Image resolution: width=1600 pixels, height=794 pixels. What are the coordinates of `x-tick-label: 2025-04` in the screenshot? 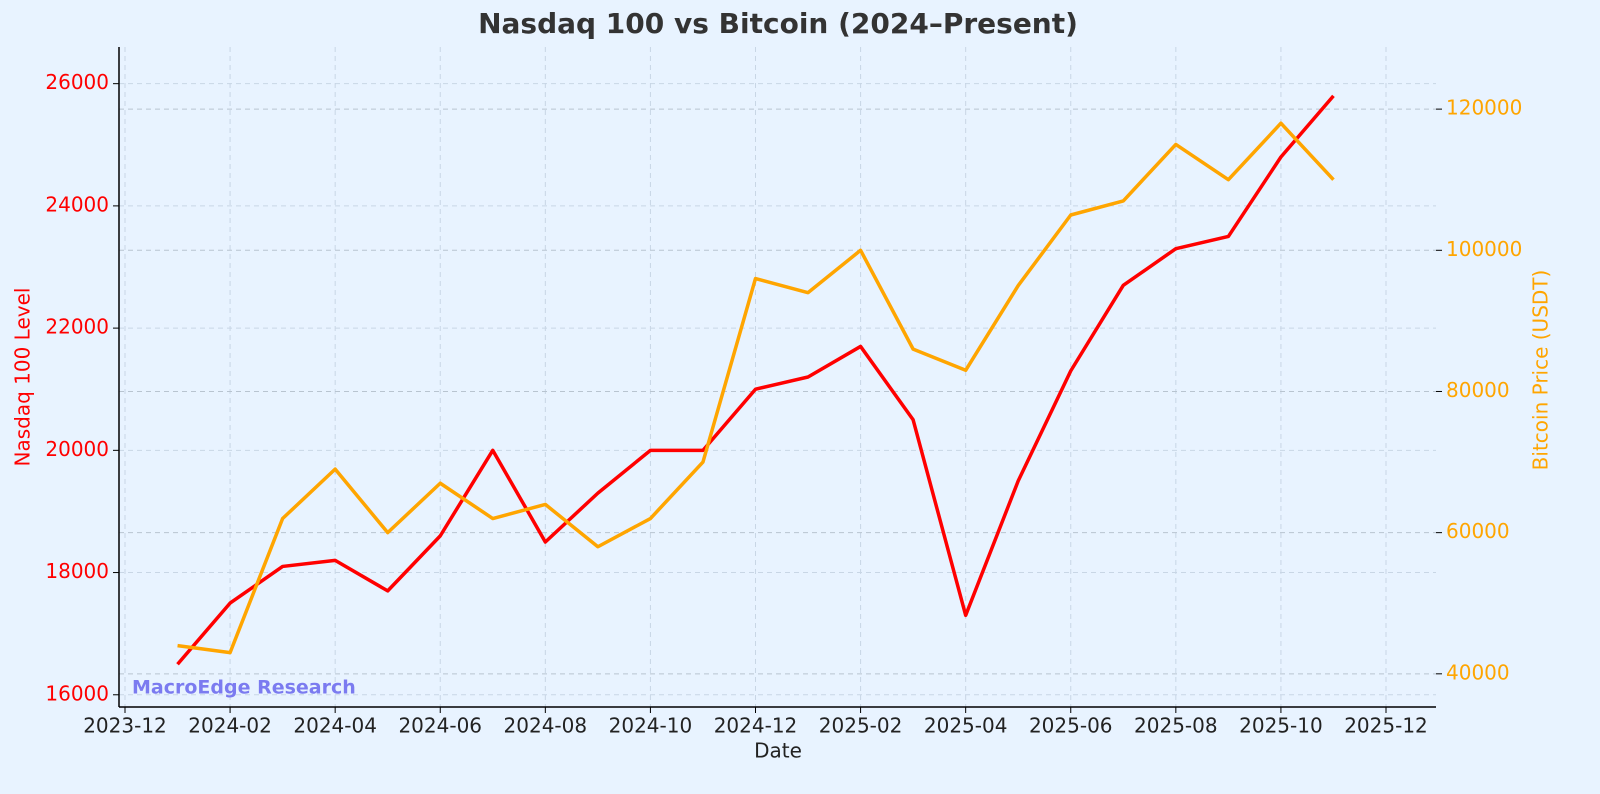 It's located at (966, 726).